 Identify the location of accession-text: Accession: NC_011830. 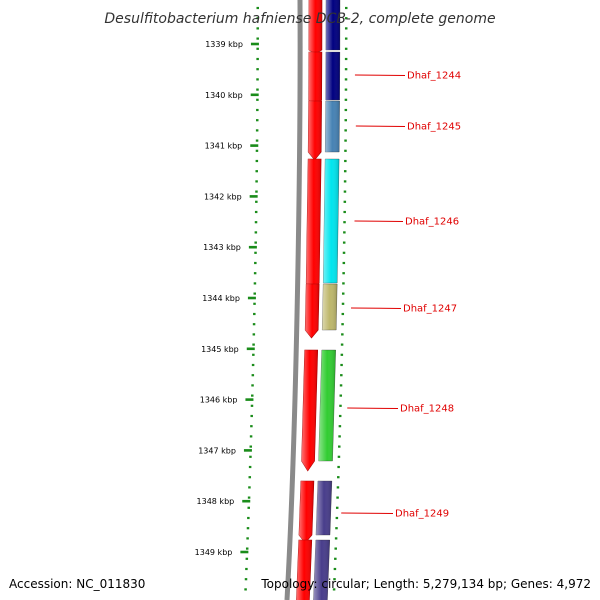
(77, 584).